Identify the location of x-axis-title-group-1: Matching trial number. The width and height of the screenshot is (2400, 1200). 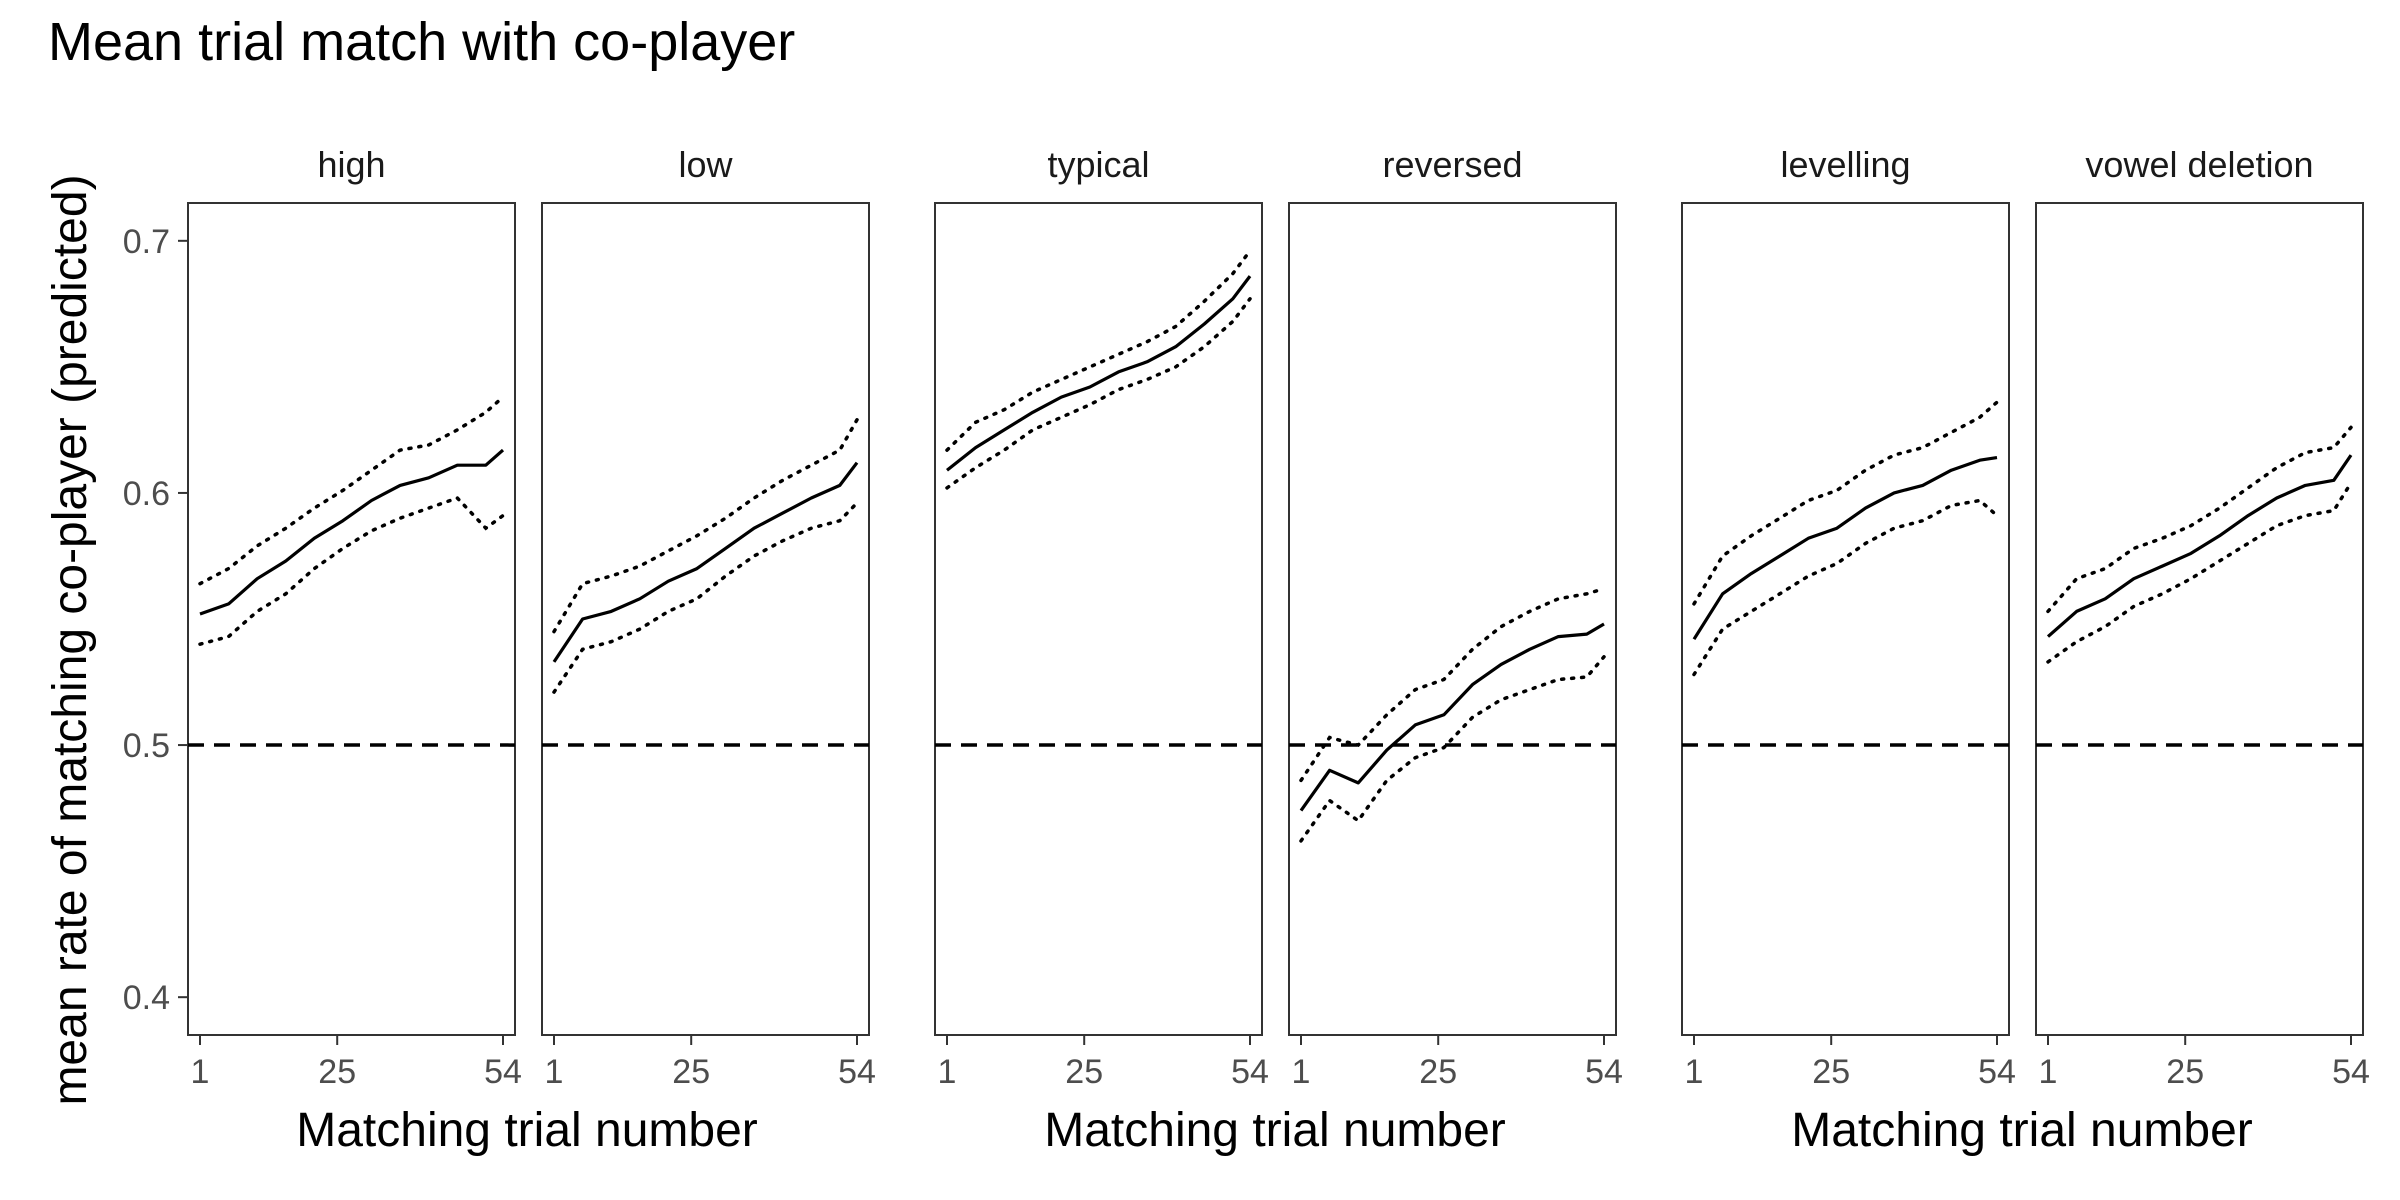
(527, 1130).